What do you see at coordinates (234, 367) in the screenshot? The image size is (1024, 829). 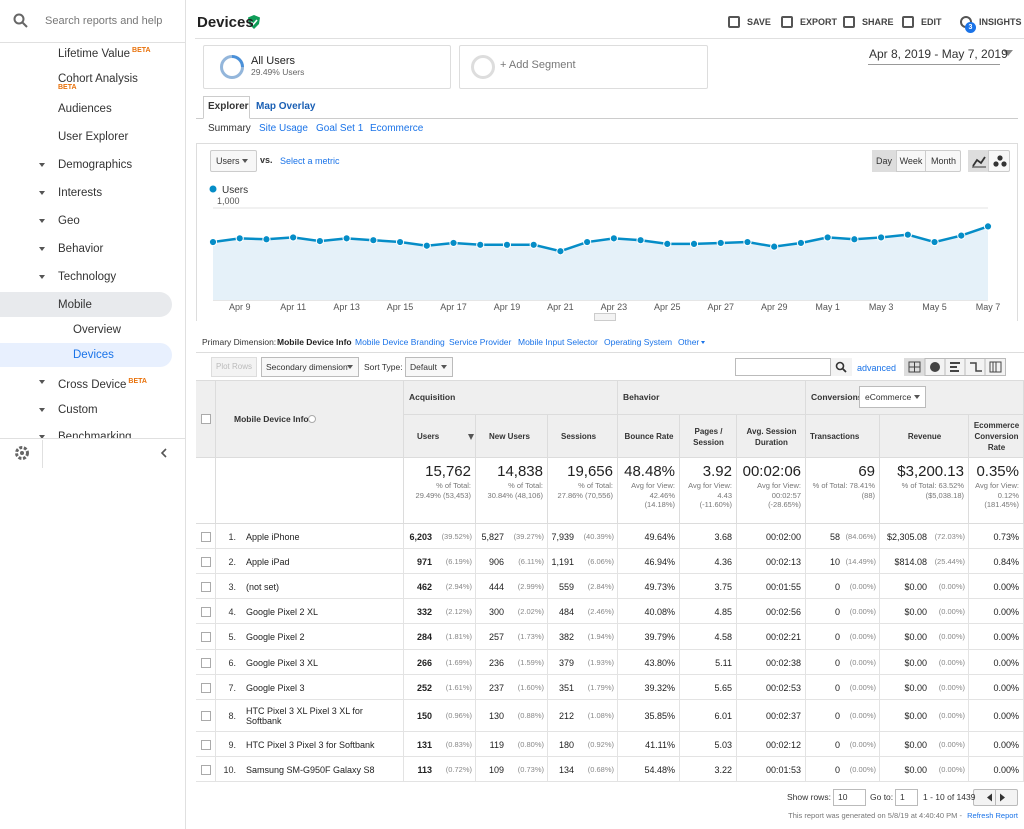 I see `plot-rows-button: Plot Rows` at bounding box center [234, 367].